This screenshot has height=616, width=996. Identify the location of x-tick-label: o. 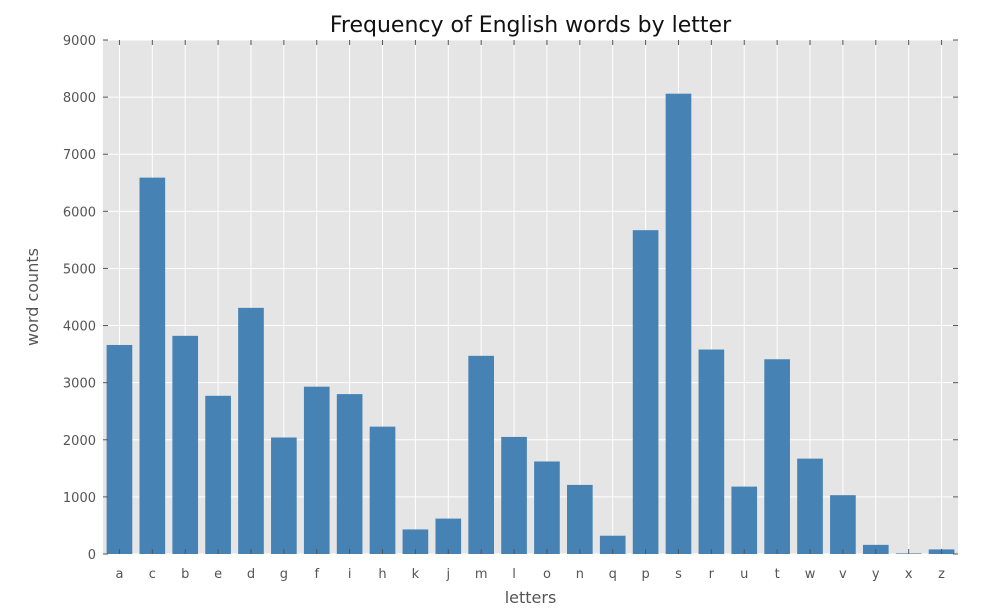
(547, 574).